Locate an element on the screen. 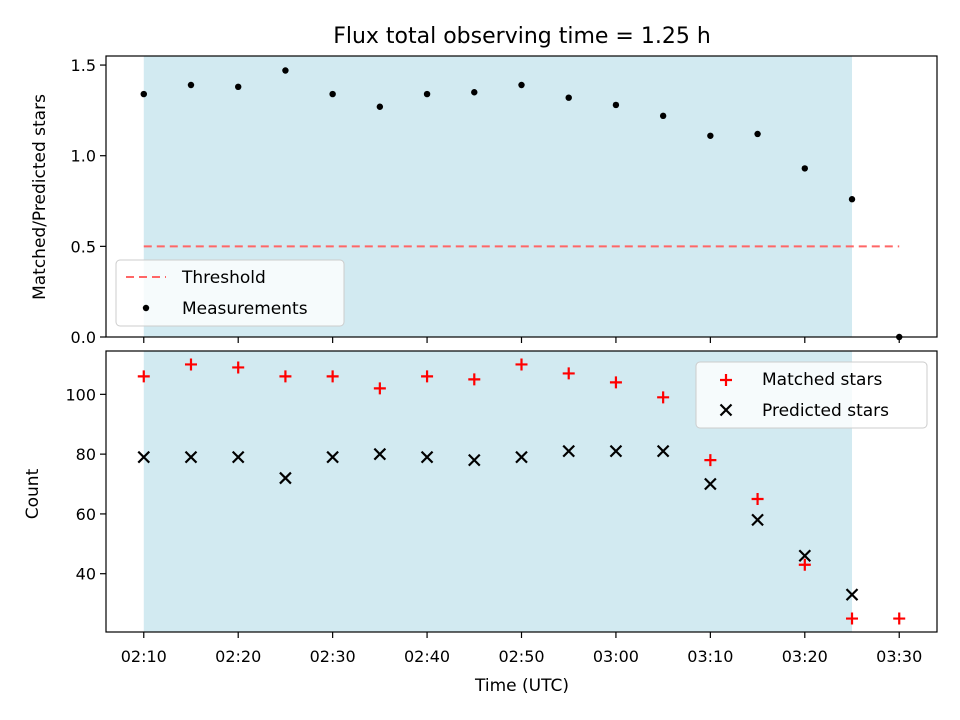 The width and height of the screenshot is (960, 720). legend-predicted-label: Predicted stars is located at coordinates (825, 411).